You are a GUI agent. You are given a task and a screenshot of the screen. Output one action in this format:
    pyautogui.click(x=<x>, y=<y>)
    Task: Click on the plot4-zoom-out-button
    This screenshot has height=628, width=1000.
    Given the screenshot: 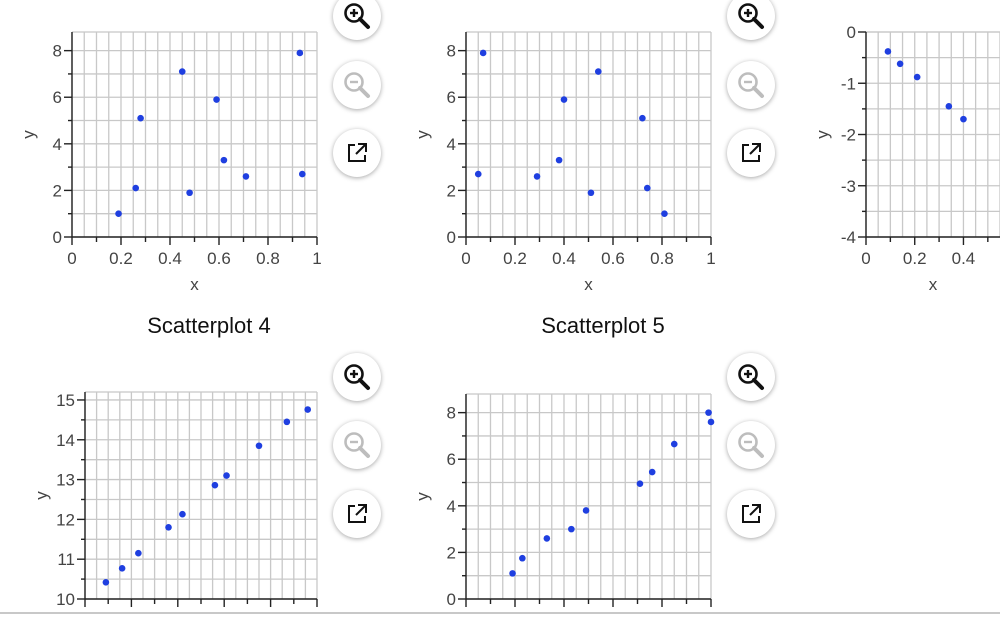 What is the action you would take?
    pyautogui.click(x=357, y=445)
    